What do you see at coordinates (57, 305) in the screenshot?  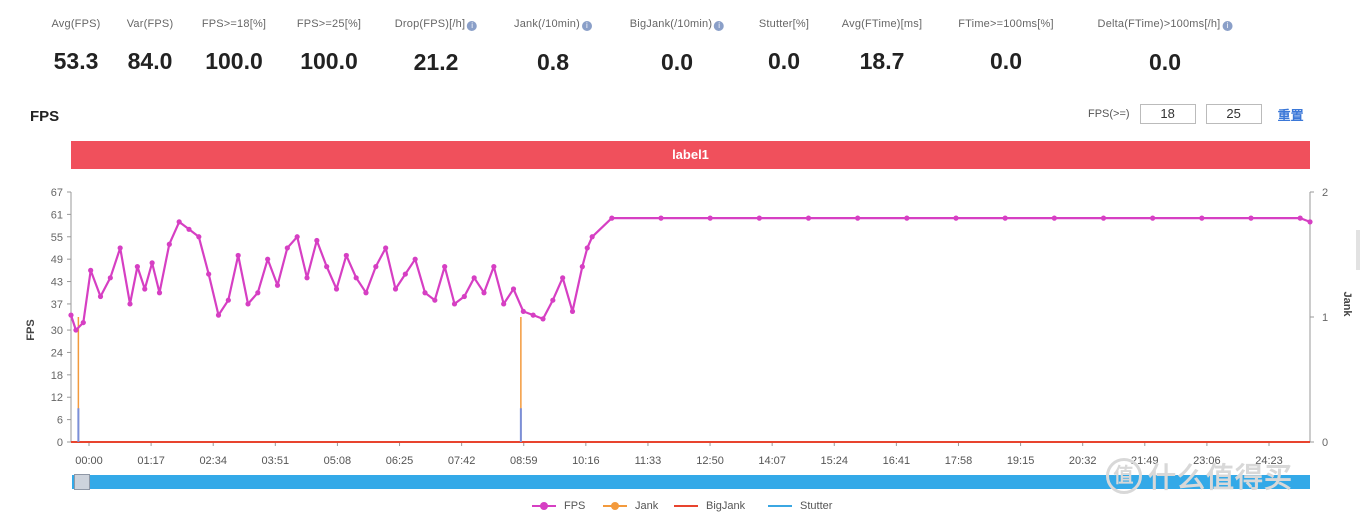 I see `y-tick-label: 37` at bounding box center [57, 305].